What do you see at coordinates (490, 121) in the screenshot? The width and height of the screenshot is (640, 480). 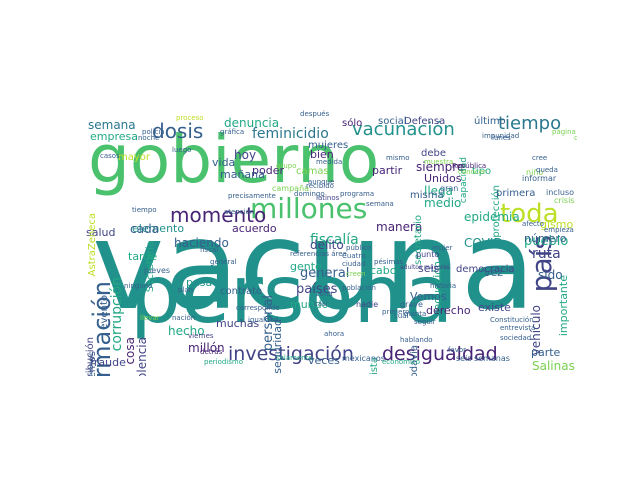 I see `word-ultimo: último` at bounding box center [490, 121].